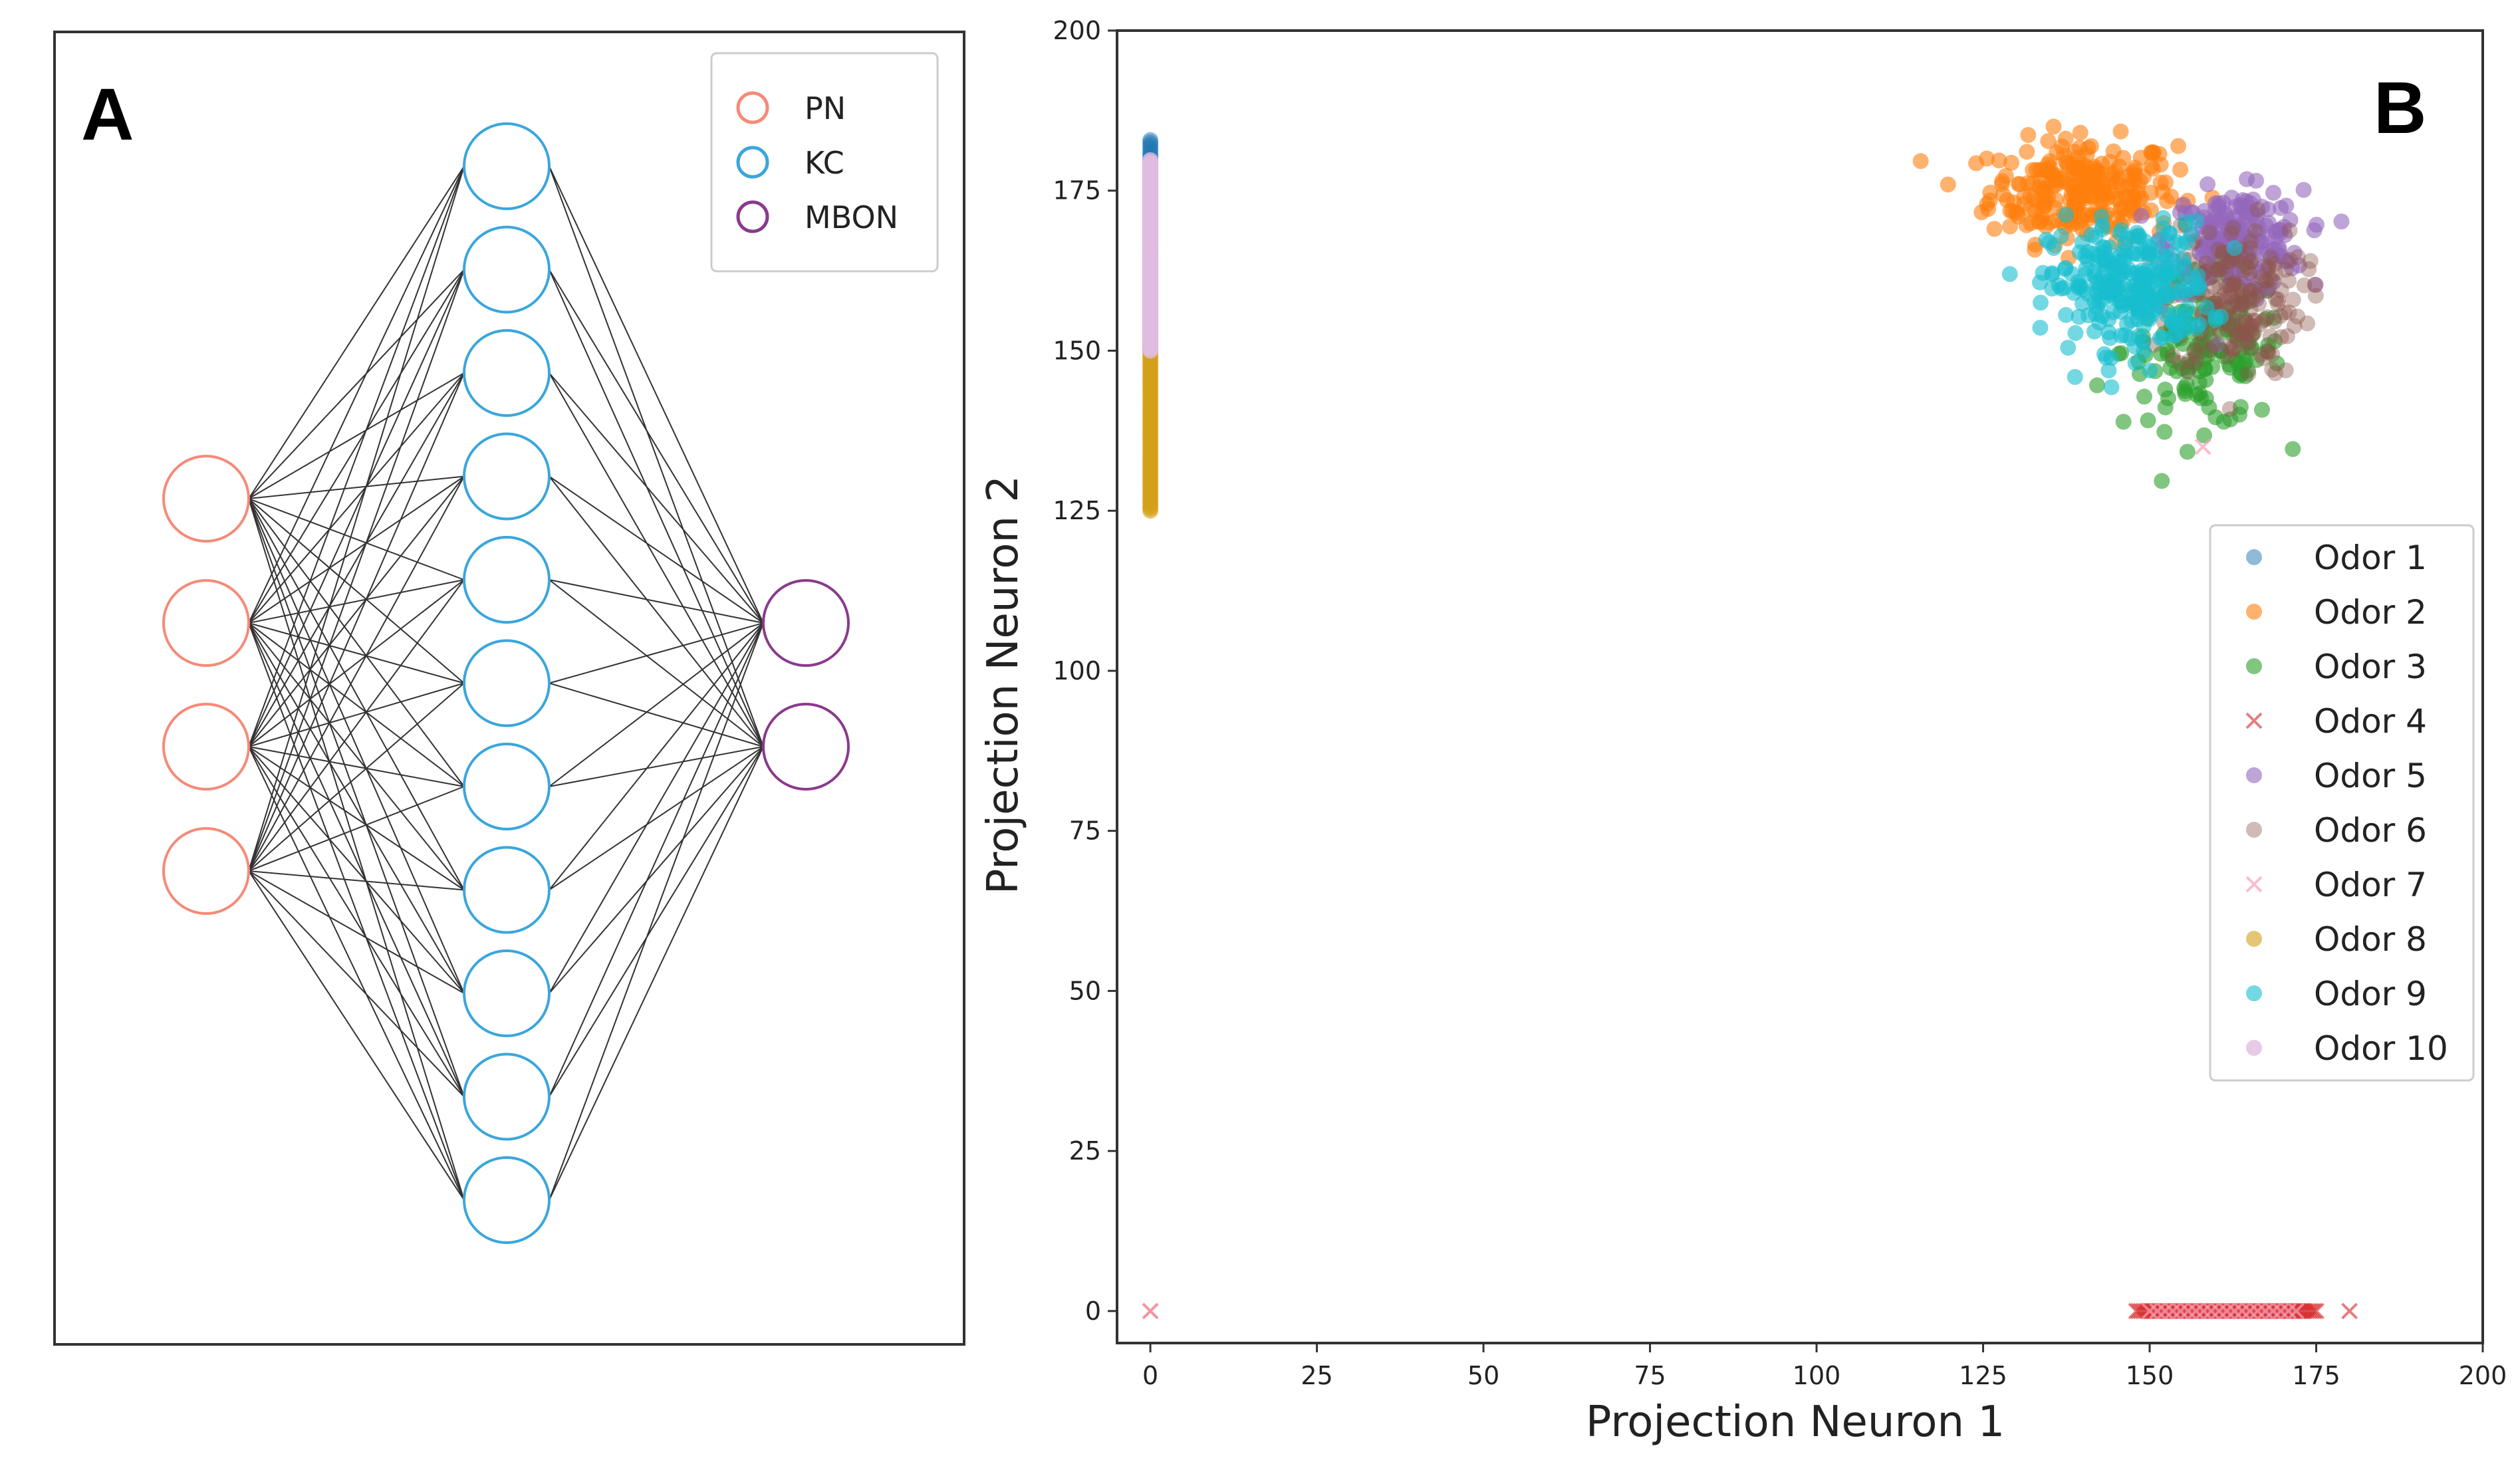 This screenshot has height=1484, width=2516. Describe the element at coordinates (2316, 1375) in the screenshot. I see `x-tick-label: 175` at that location.